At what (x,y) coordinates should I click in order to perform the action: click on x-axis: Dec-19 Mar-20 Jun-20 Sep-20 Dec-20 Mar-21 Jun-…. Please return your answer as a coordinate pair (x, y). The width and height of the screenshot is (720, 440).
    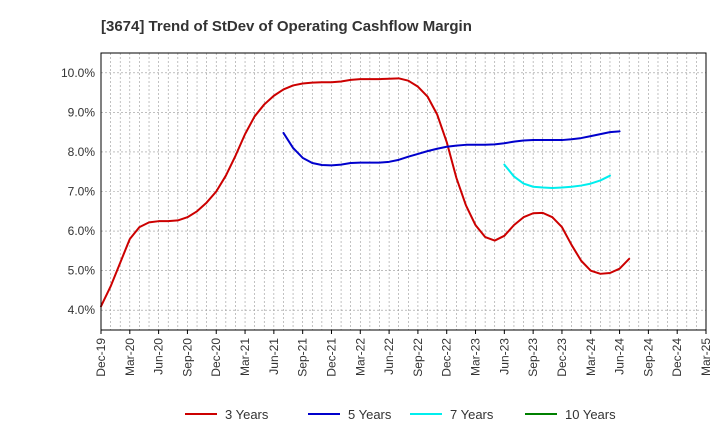
    Looking at the image, I should click on (403, 353).